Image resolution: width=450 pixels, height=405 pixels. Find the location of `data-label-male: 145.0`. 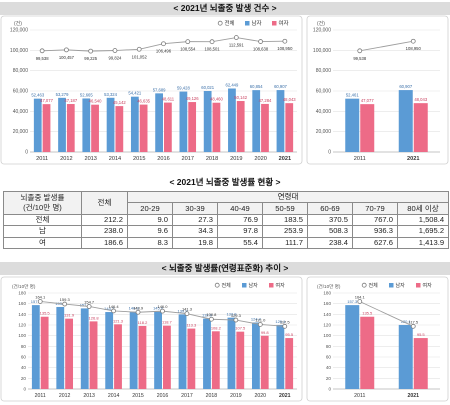

data-label-male: 145.0 is located at coordinates (158, 308).